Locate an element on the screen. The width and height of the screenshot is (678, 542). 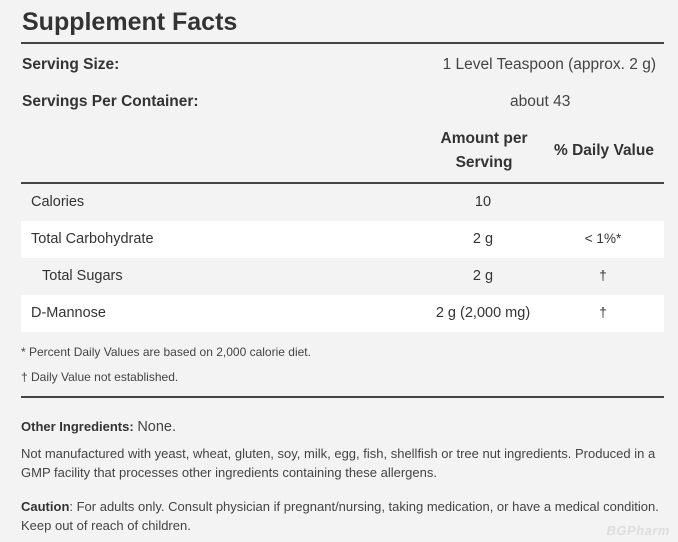
caution-label: Caution is located at coordinates (45, 506).